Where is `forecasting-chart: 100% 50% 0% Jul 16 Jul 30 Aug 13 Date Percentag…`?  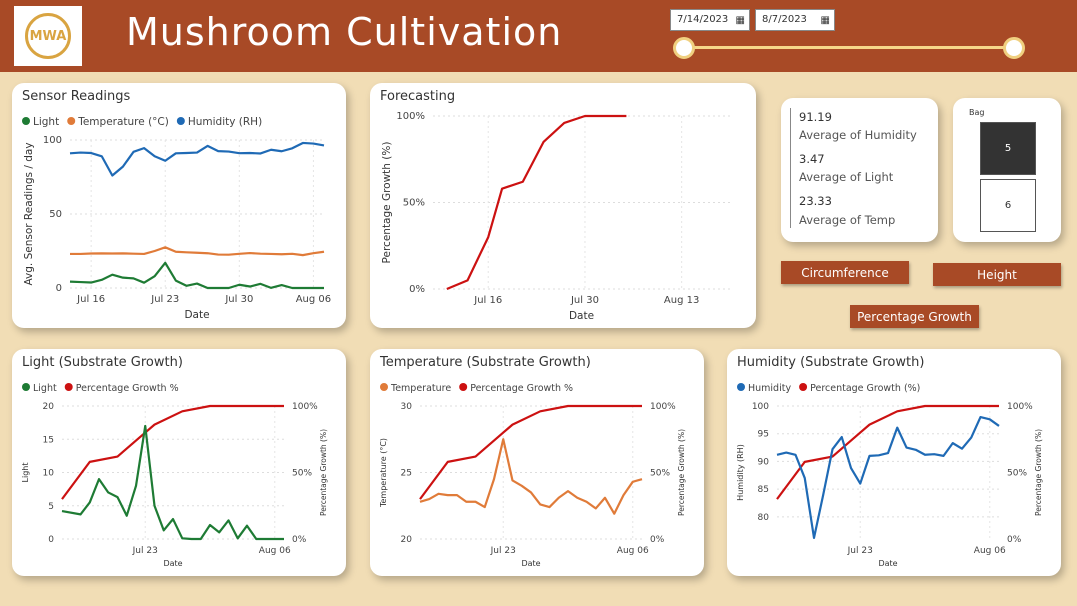 forecasting-chart: 100% 50% 0% Jul 16 Jul 30 Aug 13 Date Percentag… is located at coordinates (555, 216).